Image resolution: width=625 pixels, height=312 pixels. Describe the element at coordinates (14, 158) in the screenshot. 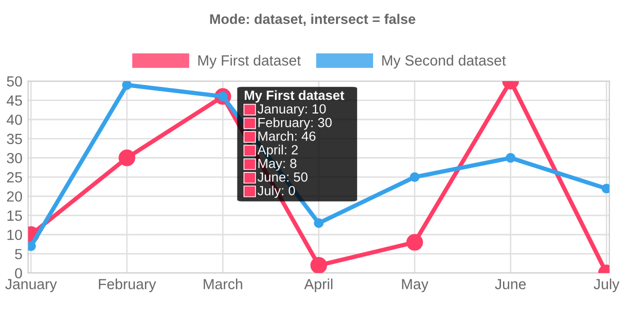

I see `y-tick-label: 30` at that location.